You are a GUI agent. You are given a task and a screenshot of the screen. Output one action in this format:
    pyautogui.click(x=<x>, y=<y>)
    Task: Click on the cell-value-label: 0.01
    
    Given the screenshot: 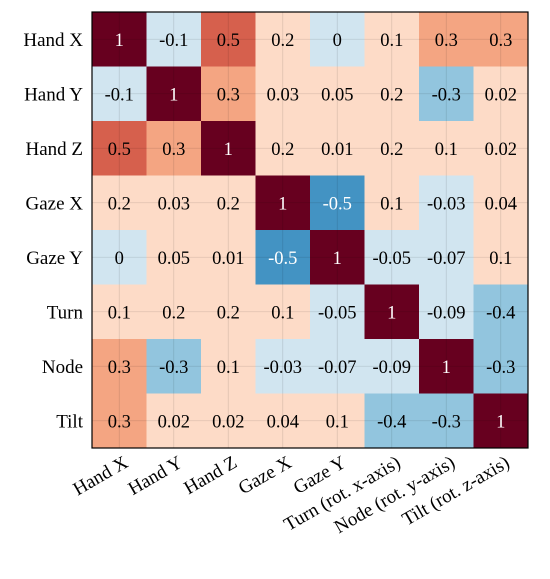 What is the action you would take?
    pyautogui.click(x=228, y=259)
    